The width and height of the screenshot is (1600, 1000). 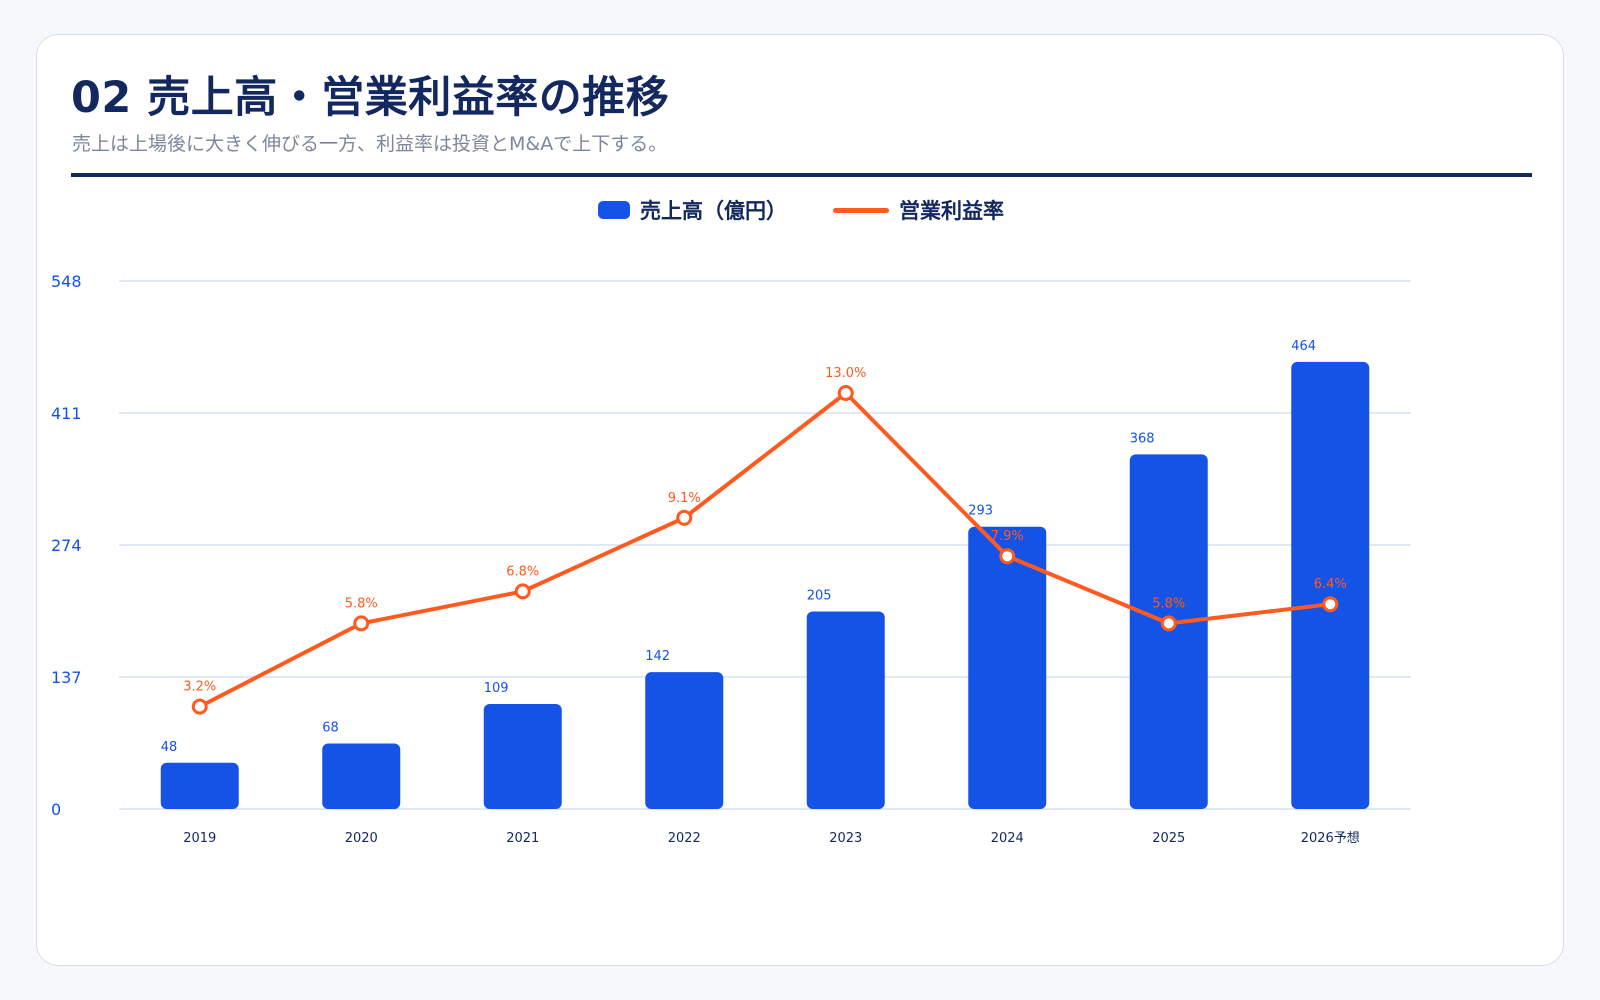 I want to click on legend-label-margin: 営業利益率, so click(x=951, y=211).